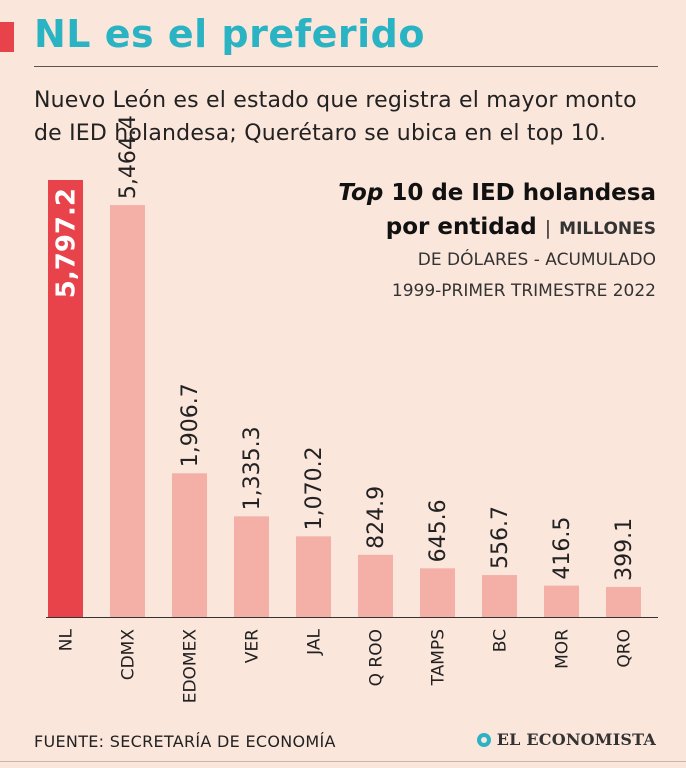  What do you see at coordinates (65, 398) in the screenshot?
I see `bar-nl` at bounding box center [65, 398].